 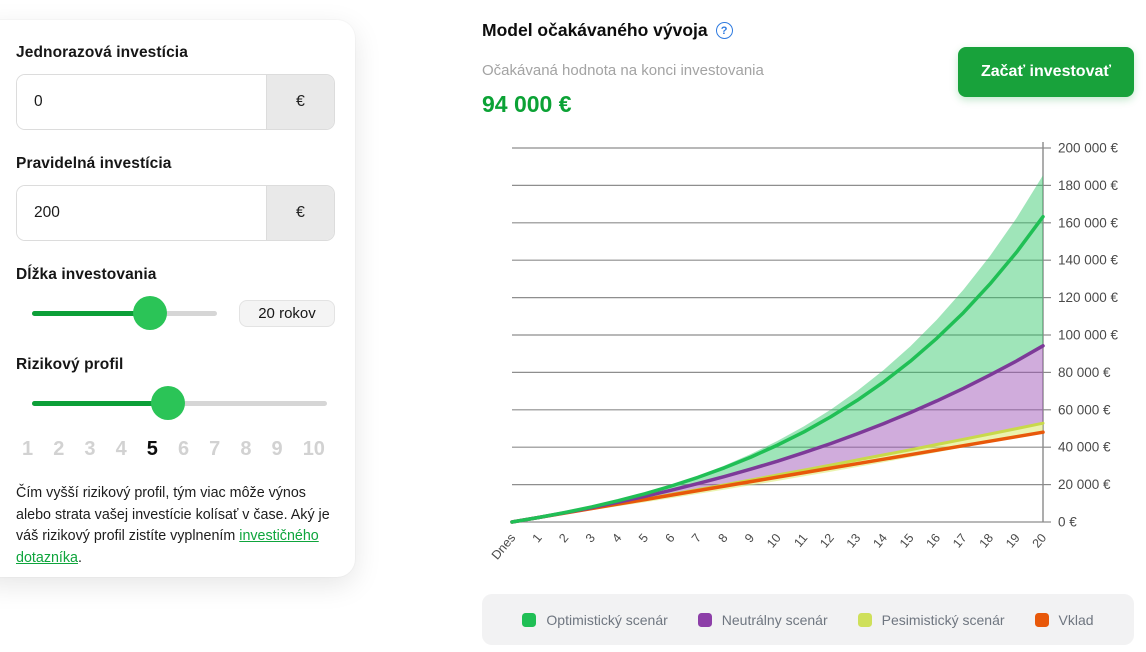 I want to click on duration-slider-row: 20 rokov, so click(x=175, y=313).